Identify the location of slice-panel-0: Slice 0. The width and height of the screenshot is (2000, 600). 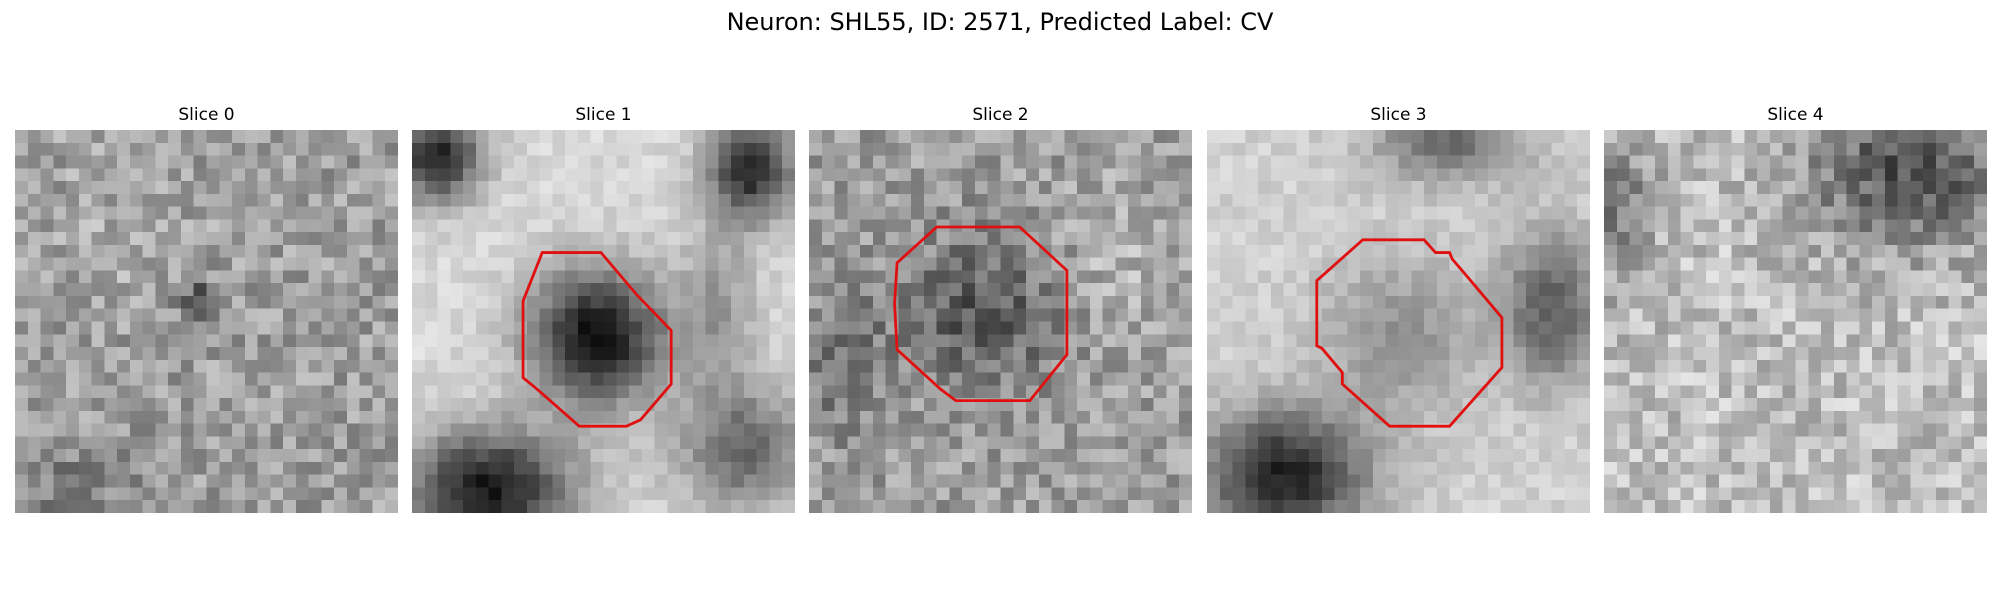
(206, 308).